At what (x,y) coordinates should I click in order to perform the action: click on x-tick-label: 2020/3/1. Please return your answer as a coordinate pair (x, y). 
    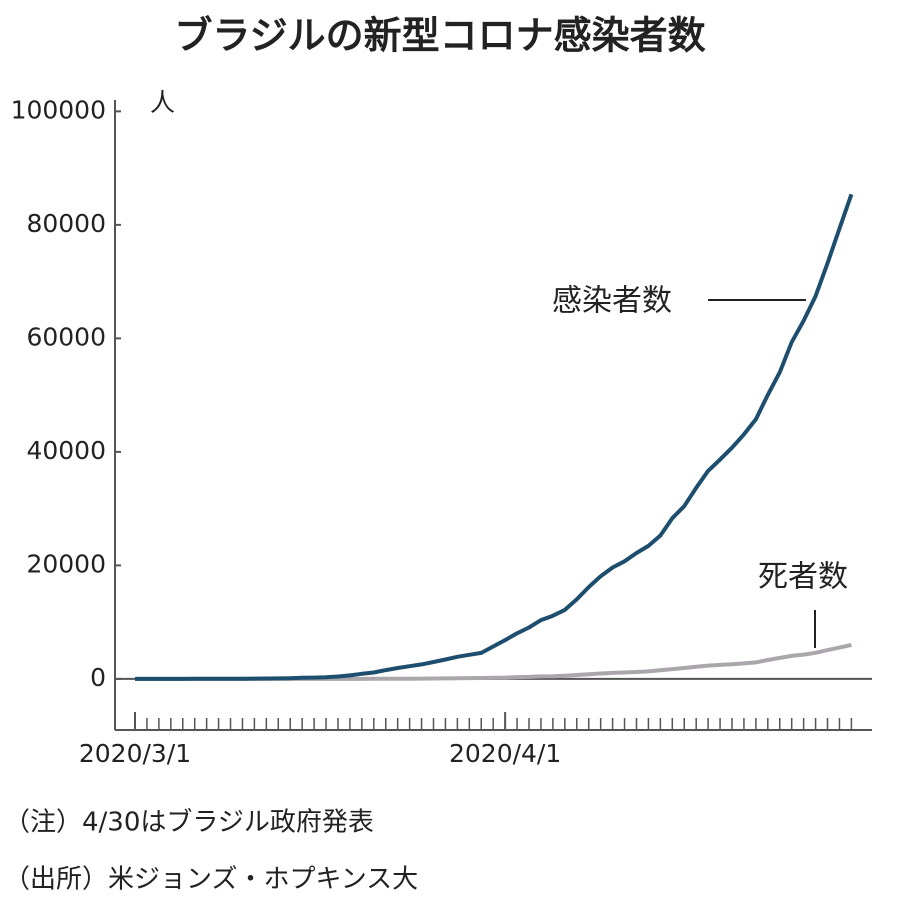
    Looking at the image, I should click on (135, 753).